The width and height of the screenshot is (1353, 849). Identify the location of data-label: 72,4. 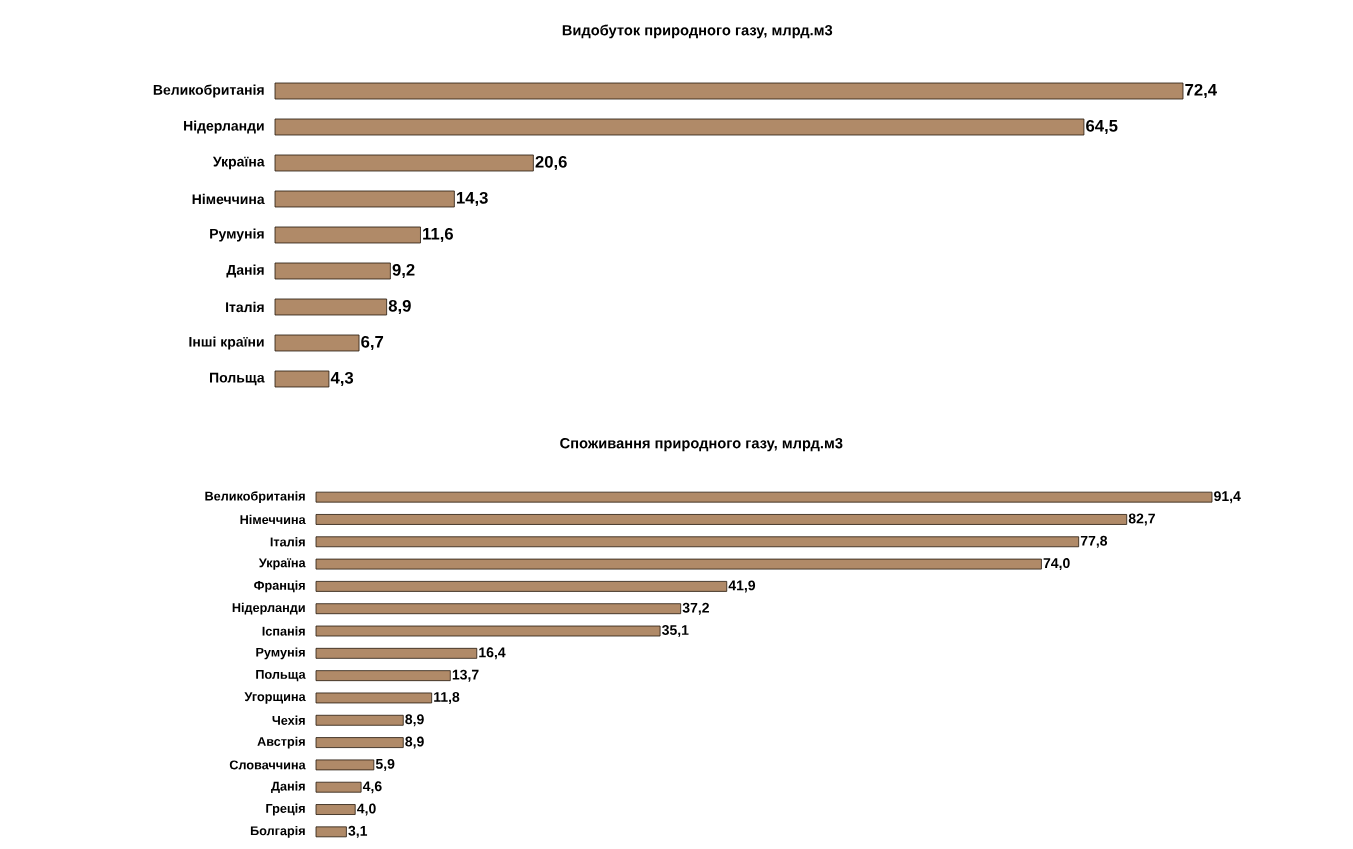
(1201, 91).